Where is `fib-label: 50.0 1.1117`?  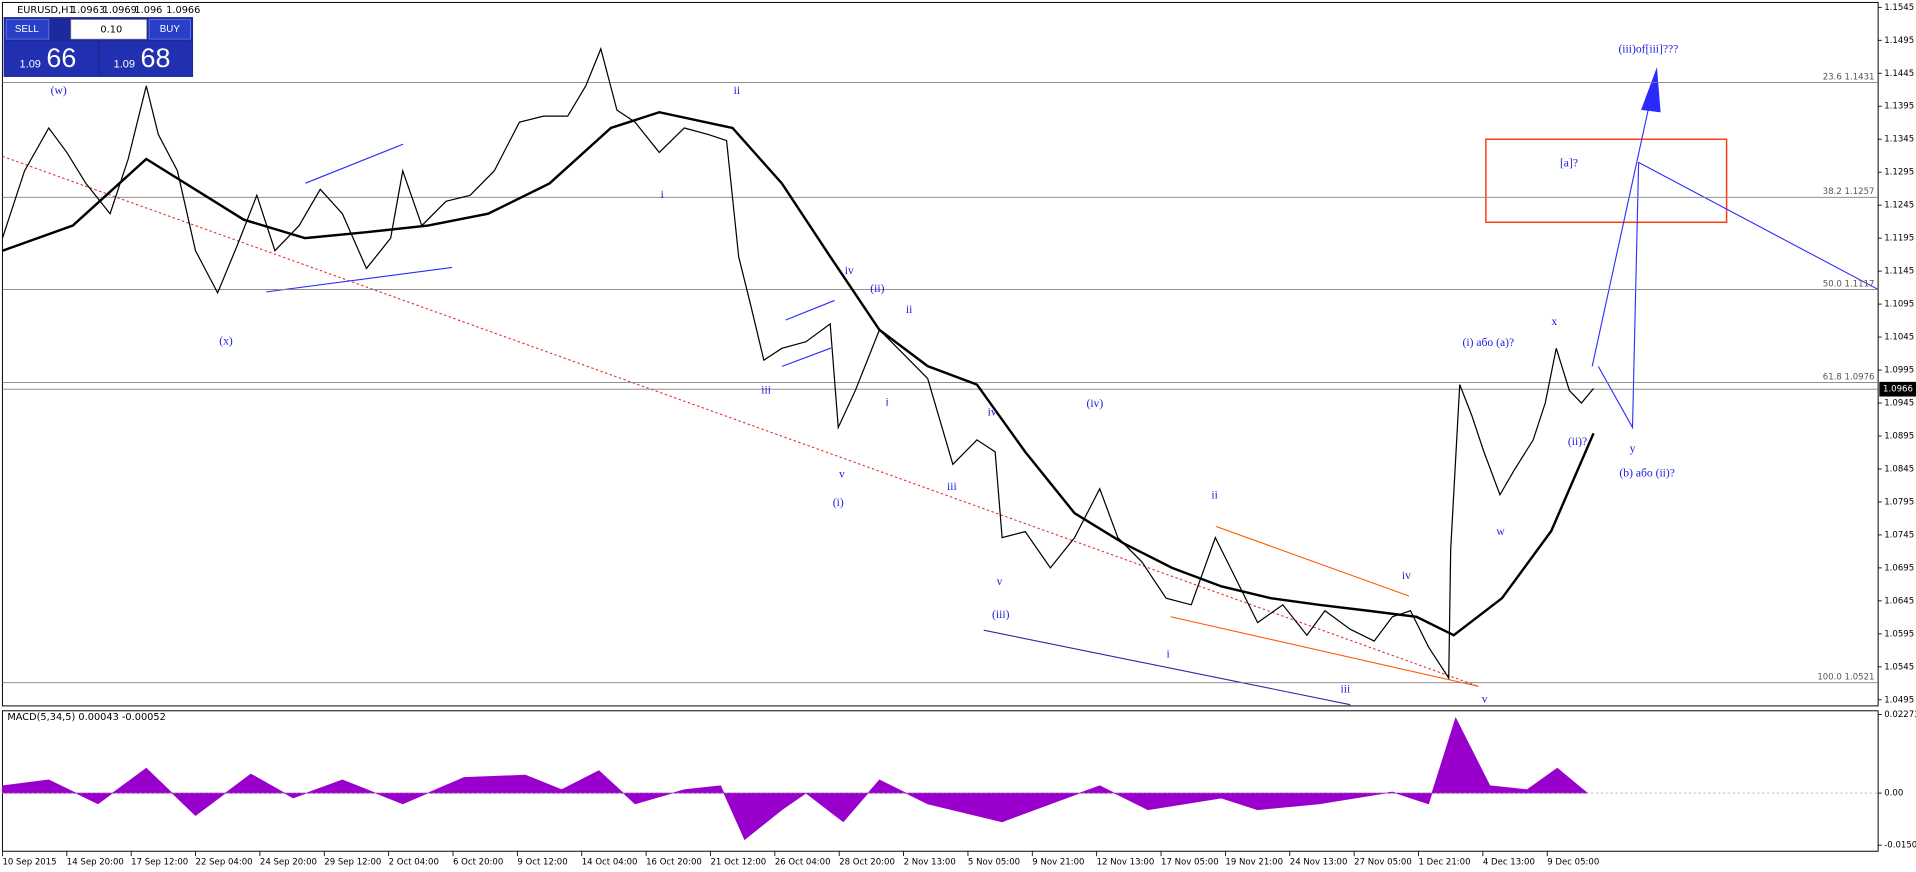 fib-label: 50.0 1.1117 is located at coordinates (1849, 284).